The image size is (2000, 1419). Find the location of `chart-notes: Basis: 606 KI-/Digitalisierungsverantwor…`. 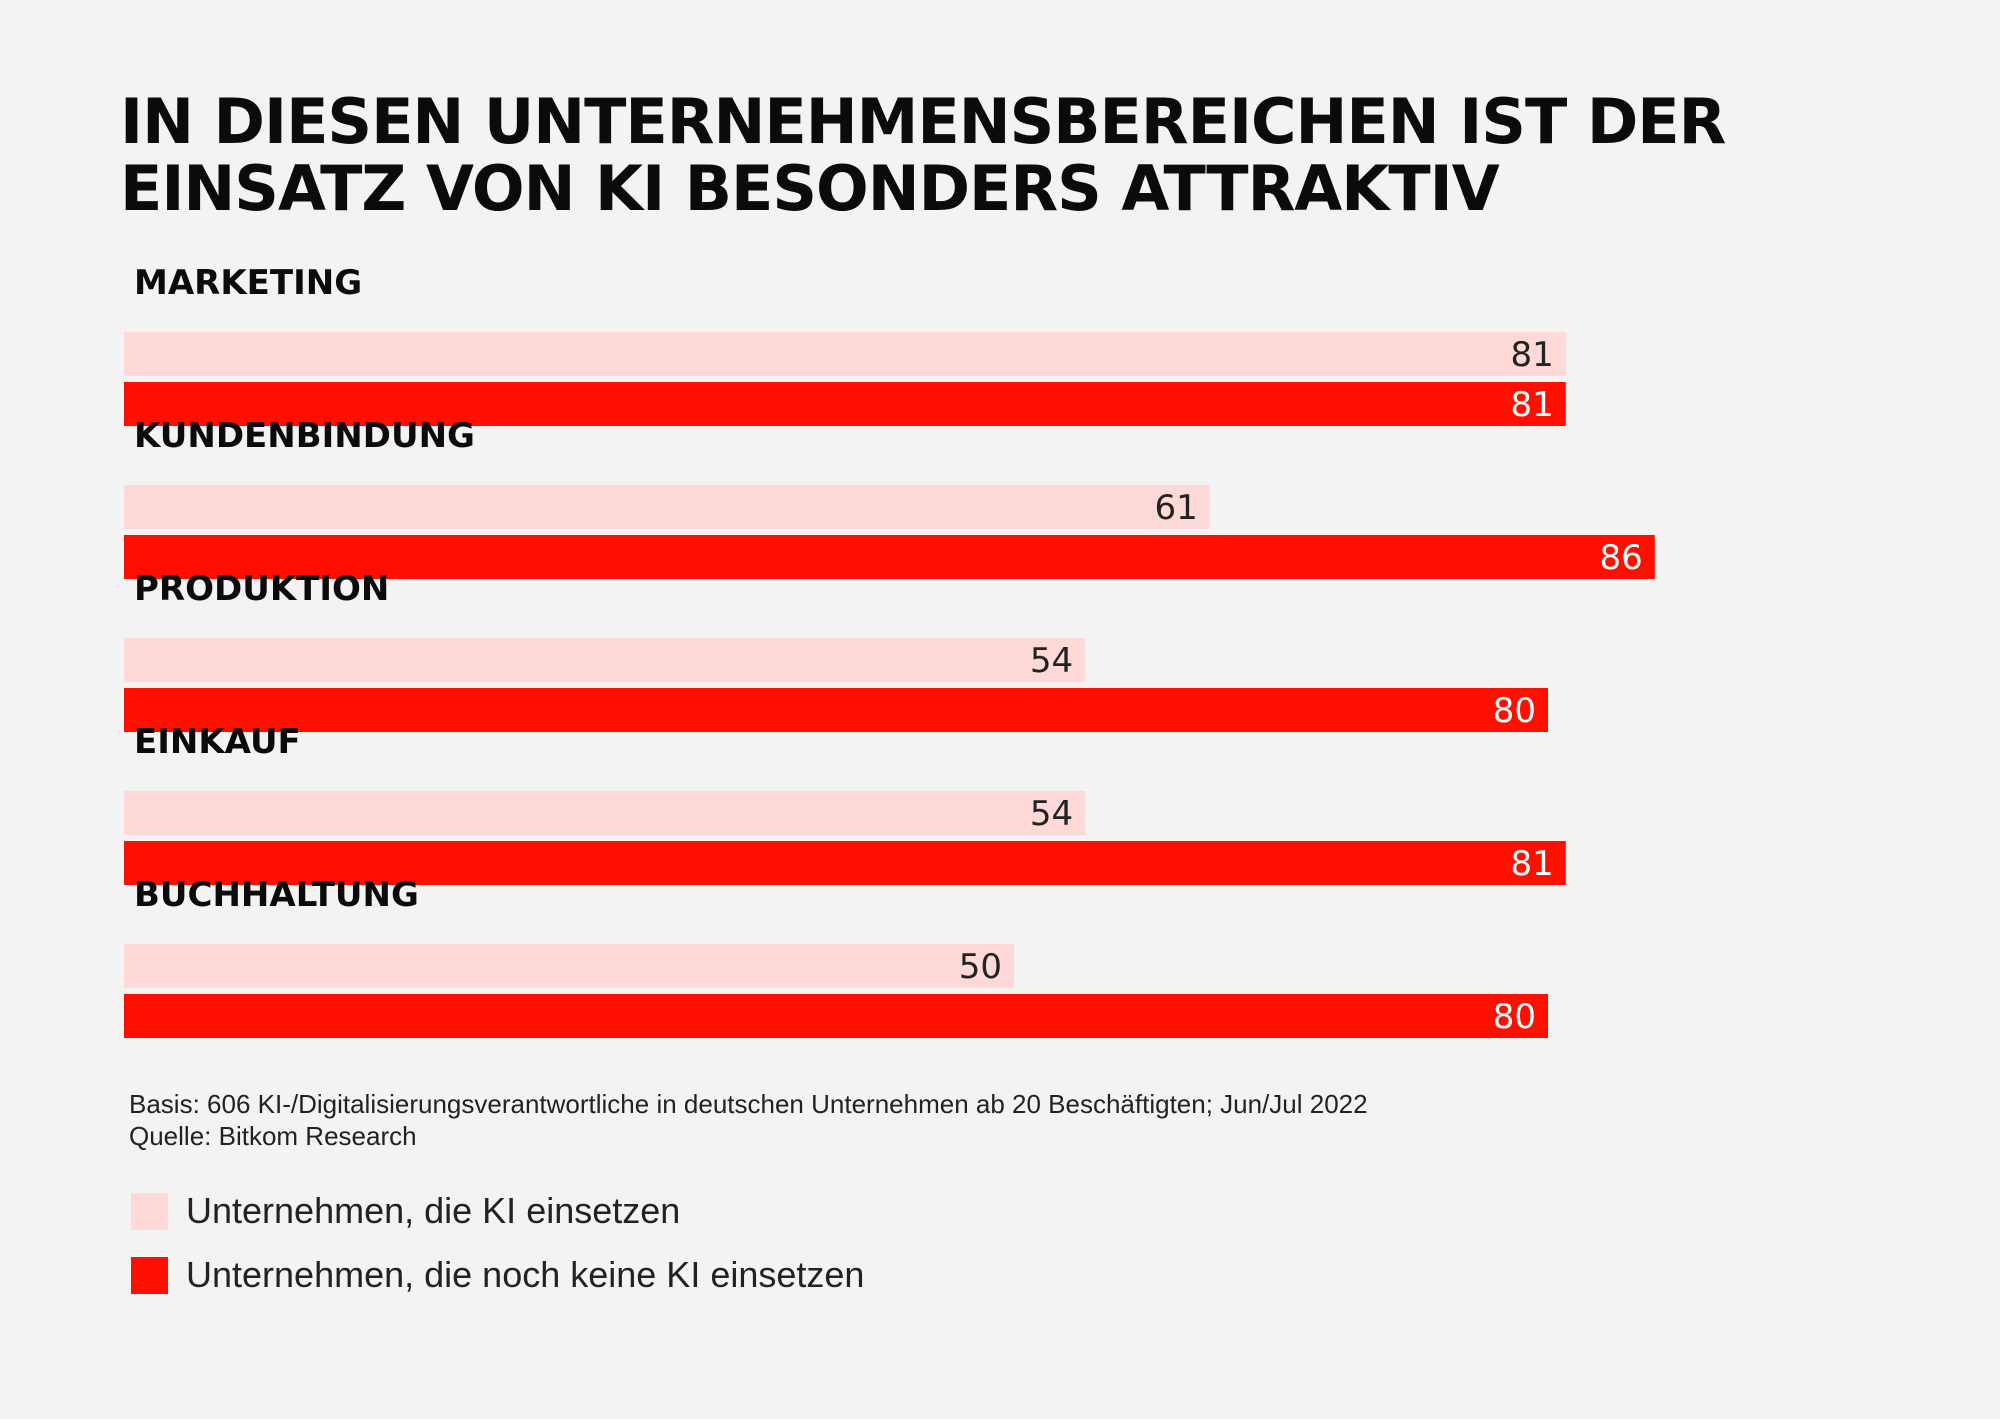

chart-notes: Basis: 606 KI-/Digitalisierungsverantwor… is located at coordinates (748, 1120).